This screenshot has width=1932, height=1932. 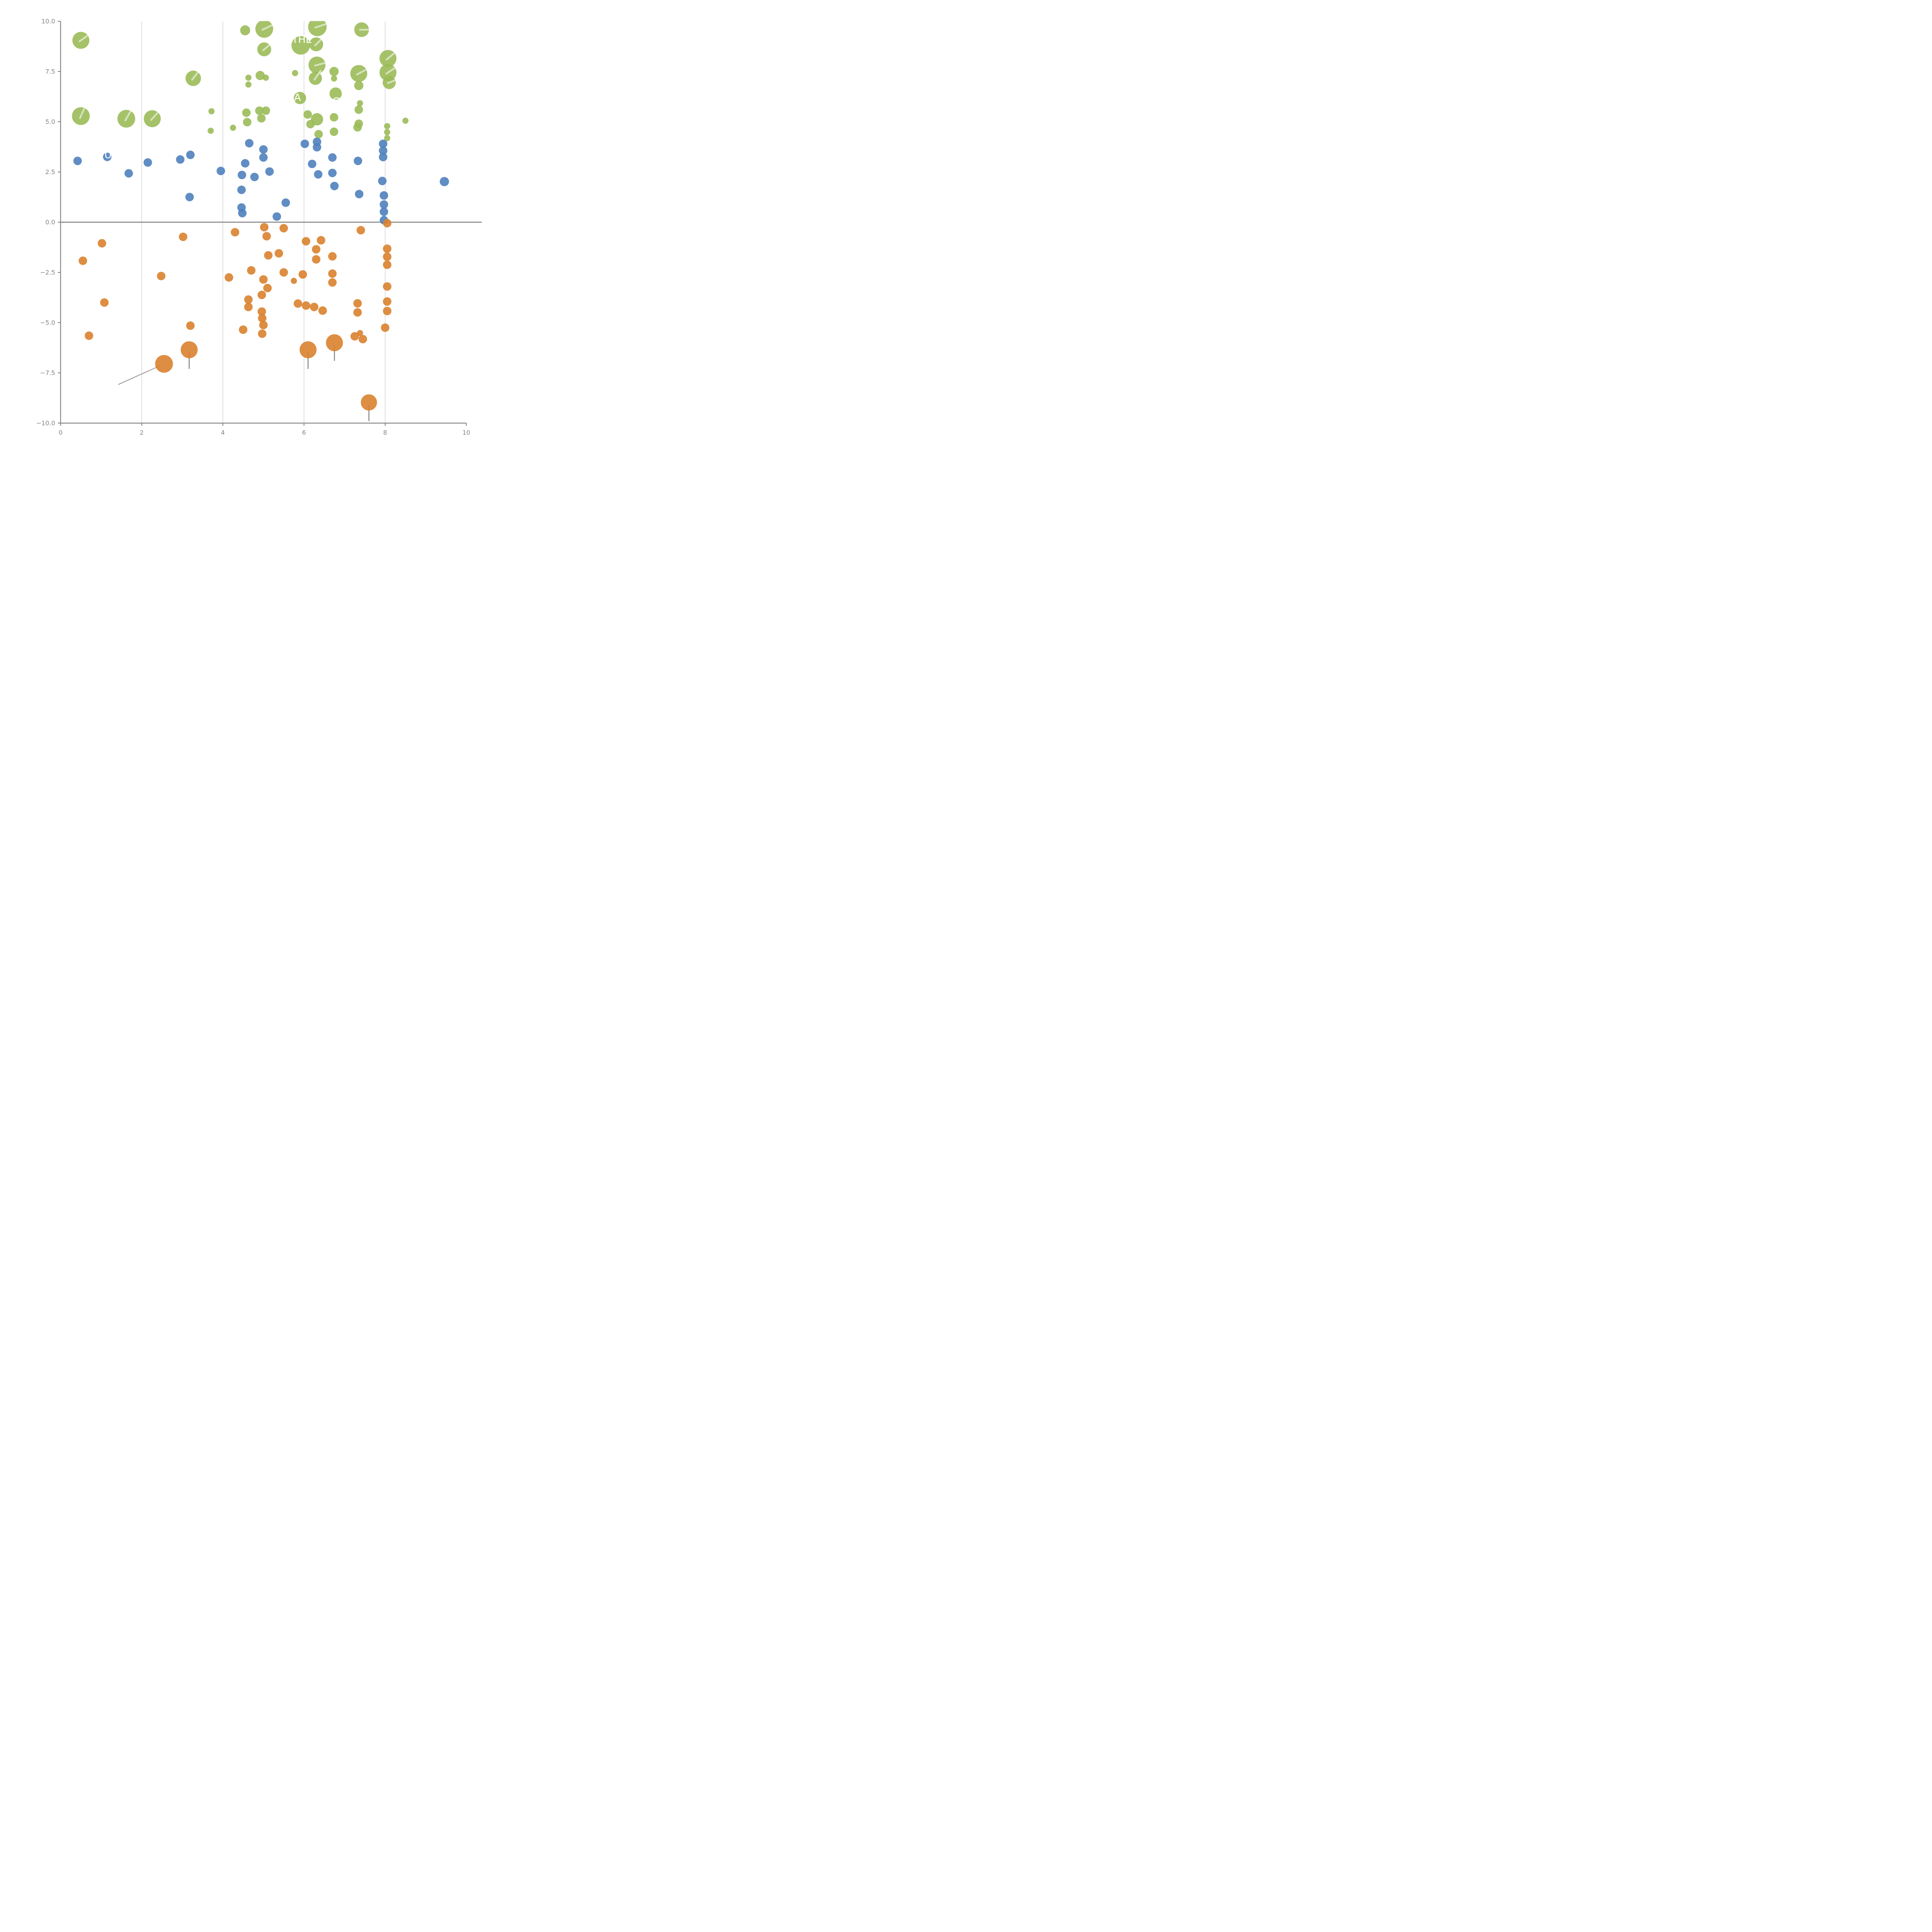 I want to click on x-tick-label-0: 0, so click(x=61, y=432).